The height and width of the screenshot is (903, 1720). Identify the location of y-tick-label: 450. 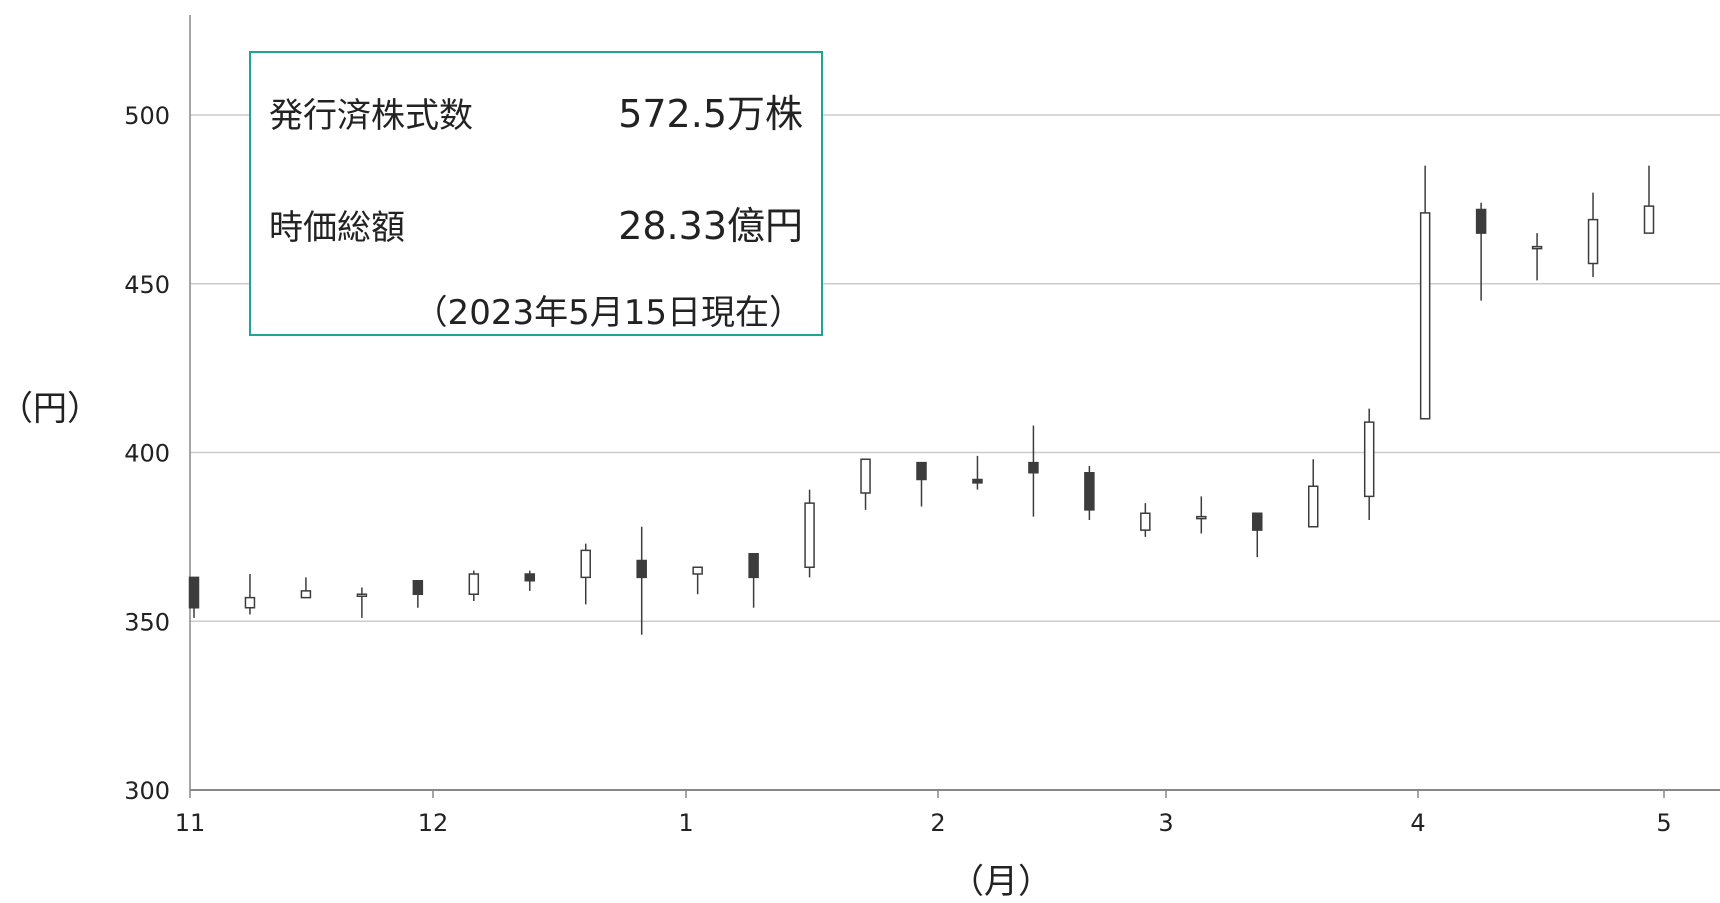
(147, 285).